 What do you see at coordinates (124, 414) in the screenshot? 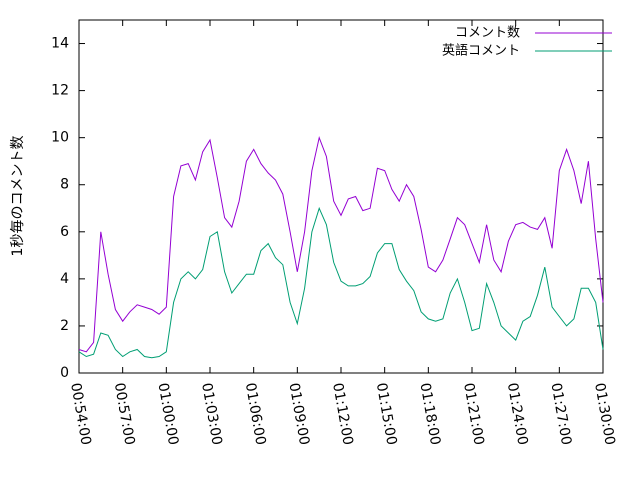
I see `x-tick-label: 00:57:00` at bounding box center [124, 414].